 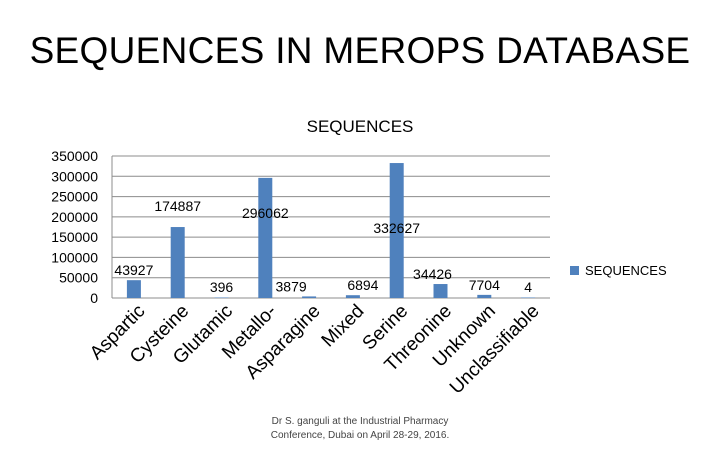 I want to click on y-tick-label: 50000, so click(x=78, y=278).